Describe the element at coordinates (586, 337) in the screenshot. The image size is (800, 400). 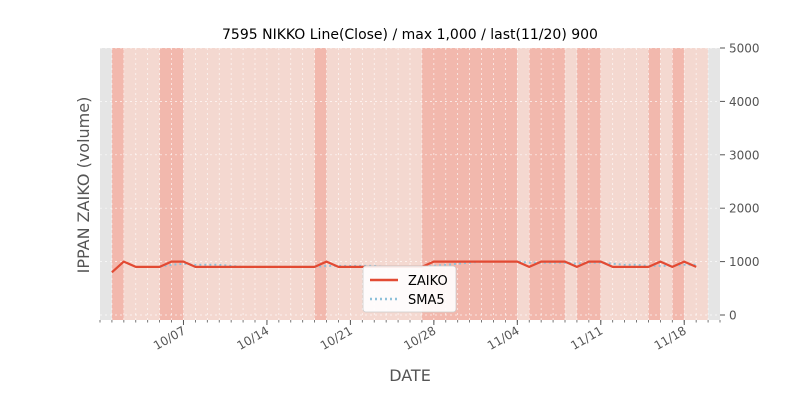
I see `x-tick-label: 11/11` at that location.